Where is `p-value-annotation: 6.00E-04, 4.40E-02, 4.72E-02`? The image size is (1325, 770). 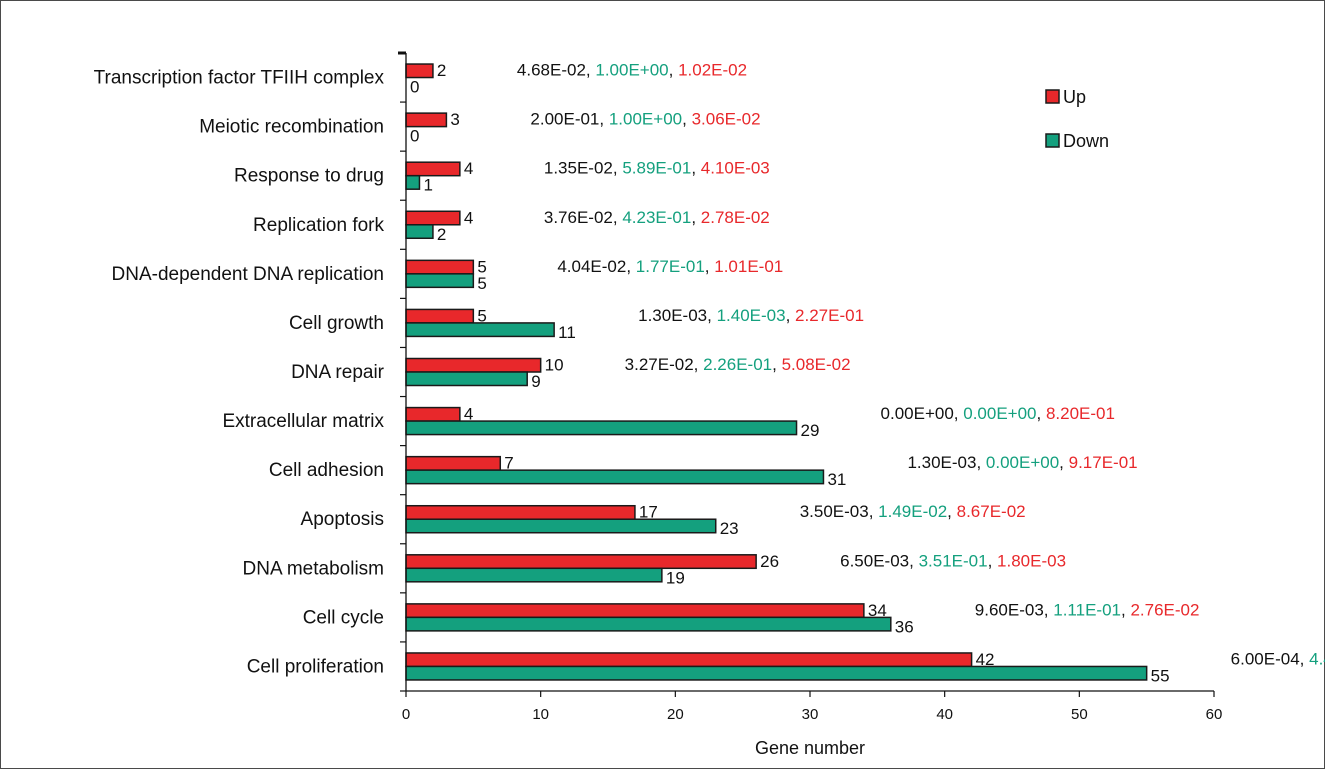
p-value-annotation: 6.00E-04, 4.40E-02, 4.72E-02 is located at coordinates (1278, 658).